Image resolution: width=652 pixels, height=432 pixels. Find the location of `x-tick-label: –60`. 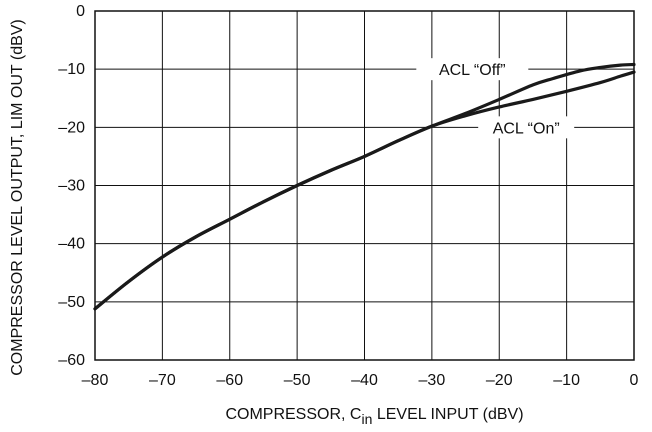

x-tick-label: –60 is located at coordinates (229, 380).